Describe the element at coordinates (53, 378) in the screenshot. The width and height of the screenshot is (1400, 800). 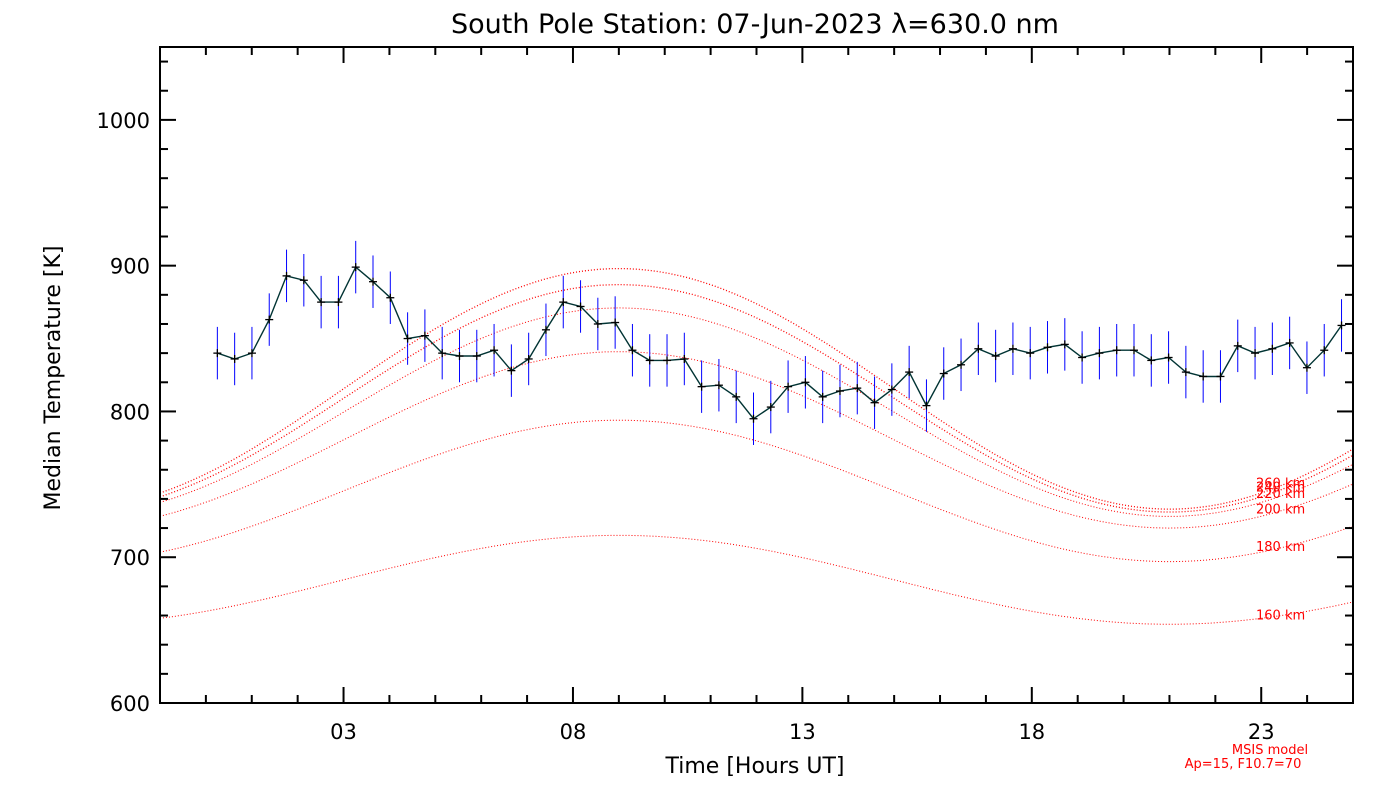
I see `y-axis-label: Median Temperature [K]` at that location.